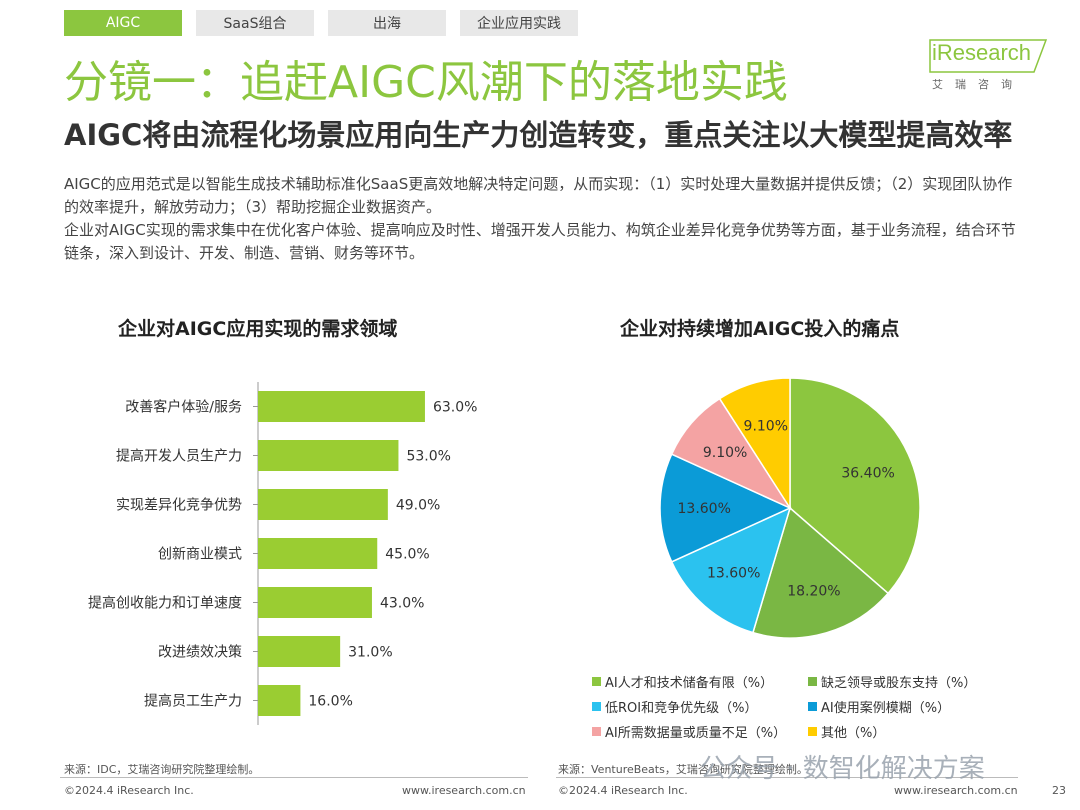 Image resolution: width=1080 pixels, height=810 pixels. What do you see at coordinates (183, 407) in the screenshot?
I see `bar-category-label: 改善客户体验/服务` at bounding box center [183, 407].